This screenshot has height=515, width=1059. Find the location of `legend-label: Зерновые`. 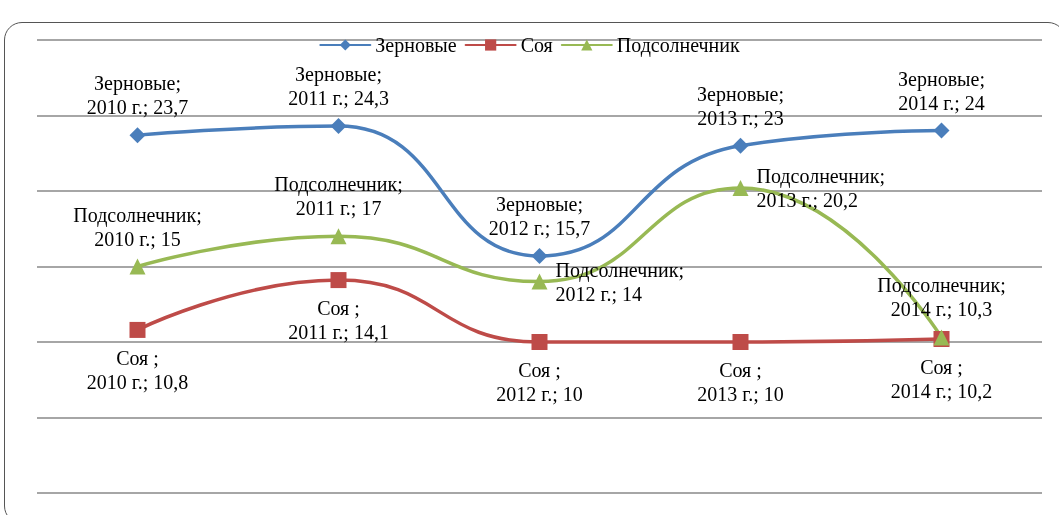

legend-label: Зерновые is located at coordinates (416, 45).